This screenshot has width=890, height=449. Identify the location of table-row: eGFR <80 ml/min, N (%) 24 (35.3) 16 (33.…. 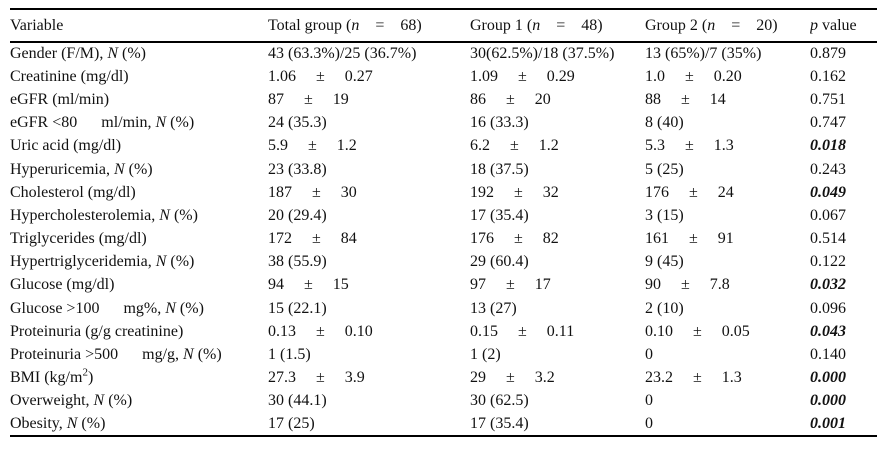
(443, 123).